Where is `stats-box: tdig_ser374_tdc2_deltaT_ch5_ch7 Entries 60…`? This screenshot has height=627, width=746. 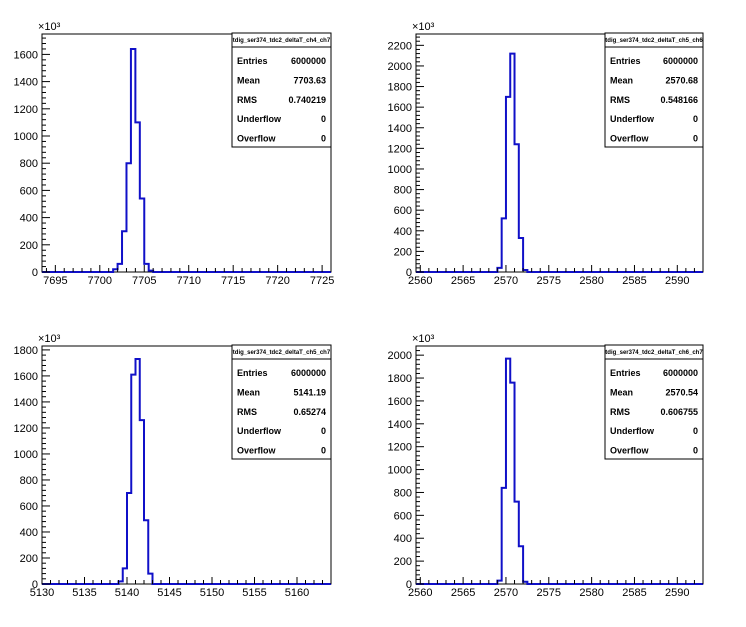
stats-box: tdig_ser374_tdc2_deltaT_ch5_ch7 Entries 60… is located at coordinates (281, 402).